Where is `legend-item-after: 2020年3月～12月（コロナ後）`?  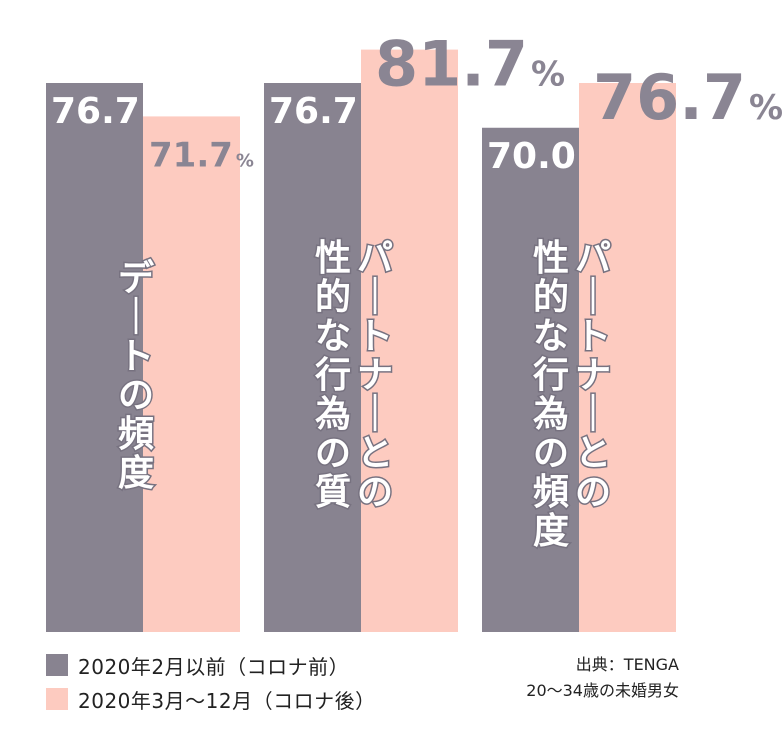 legend-item-after: 2020年3月～12月（コロナ後） is located at coordinates (211, 699).